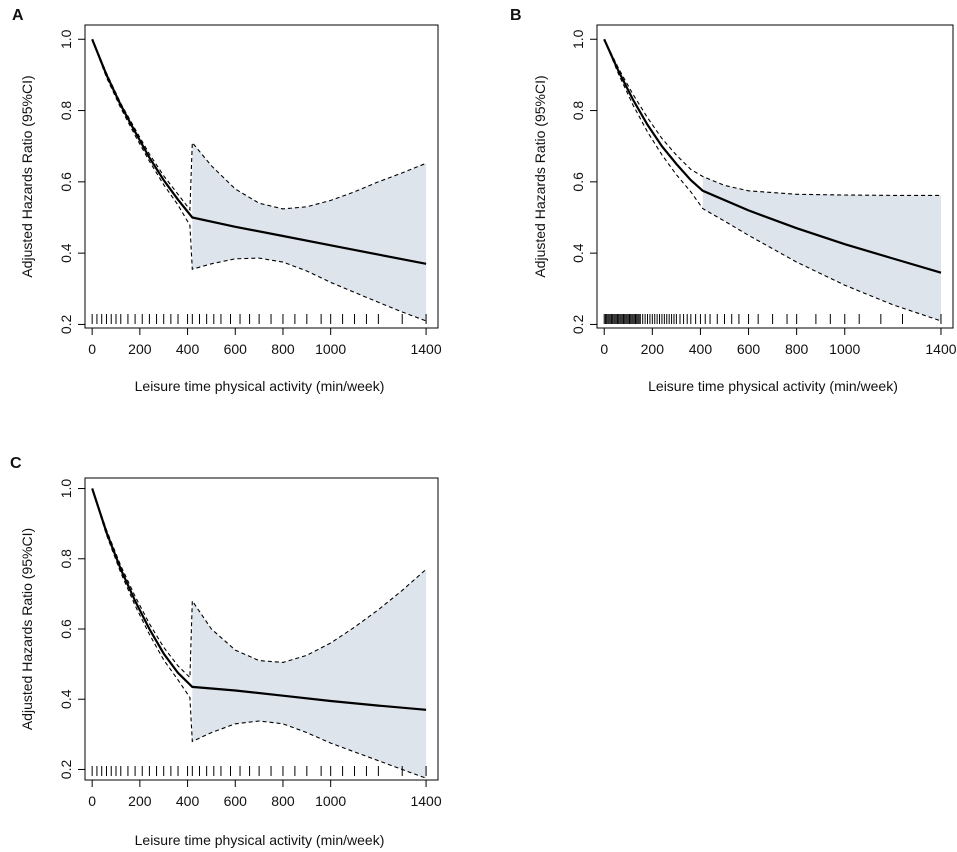  Describe the element at coordinates (16, 463) in the screenshot. I see `panel-letter: C` at that location.